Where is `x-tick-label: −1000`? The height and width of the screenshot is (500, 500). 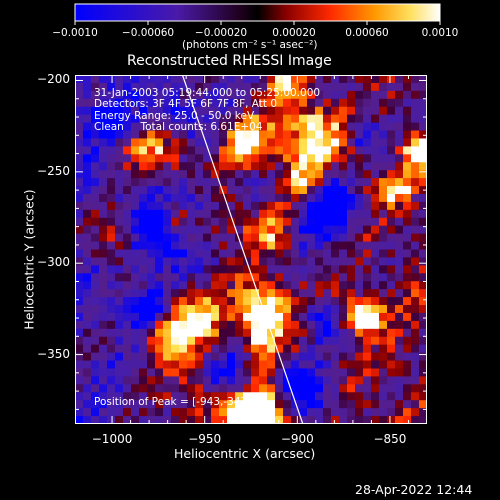
x-tick-label: −1000 is located at coordinates (112, 439).